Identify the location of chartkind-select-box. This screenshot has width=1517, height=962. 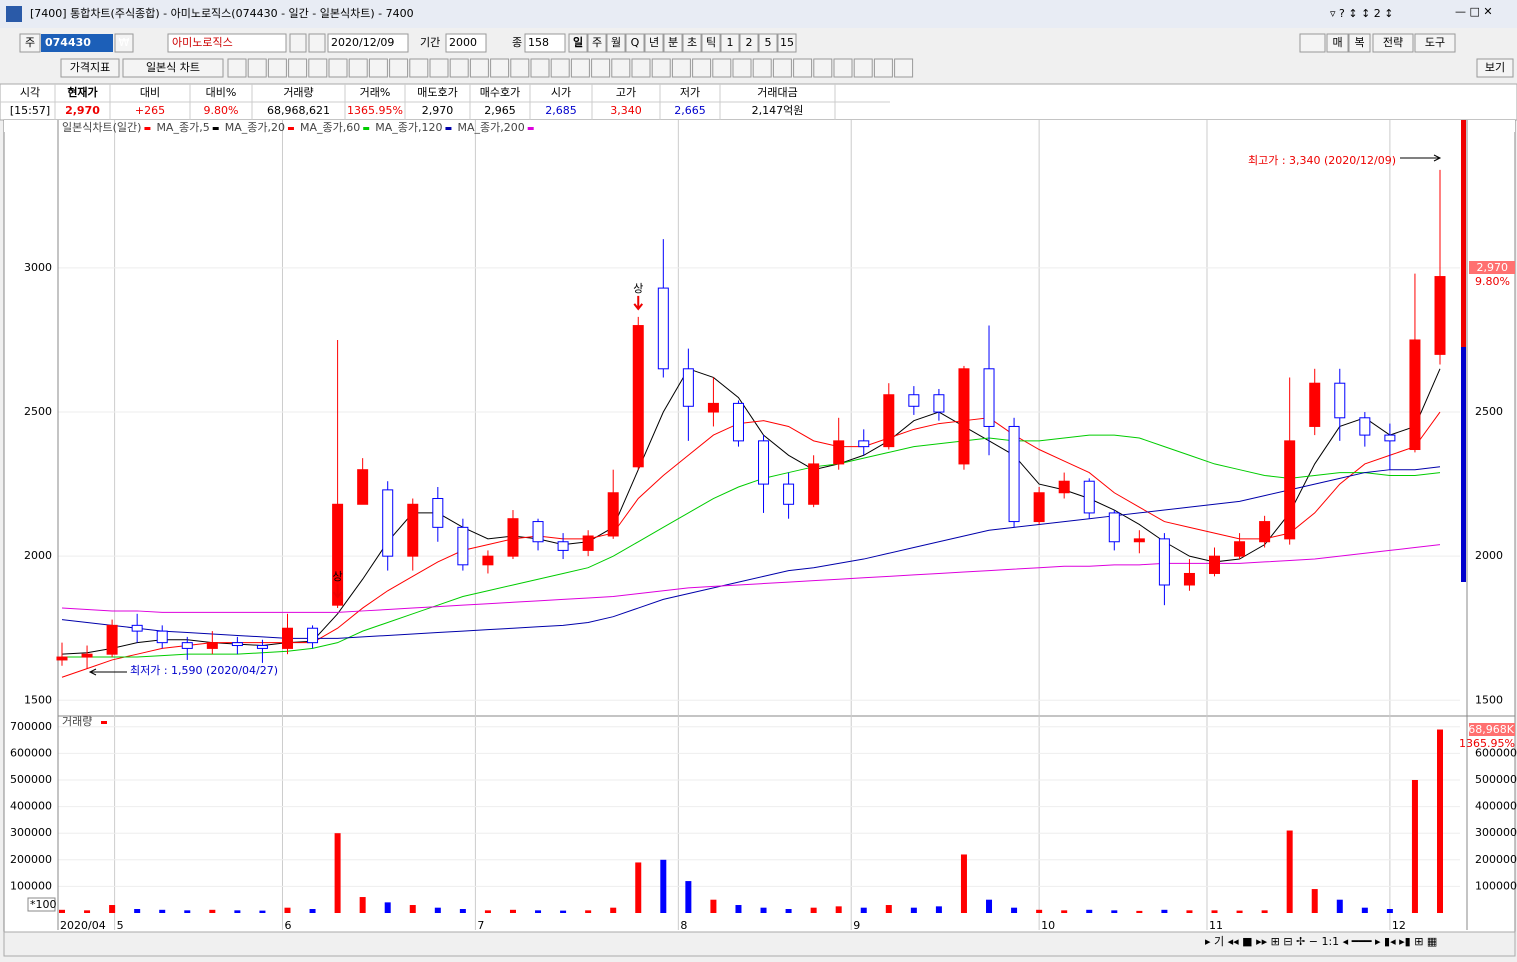
(173, 68).